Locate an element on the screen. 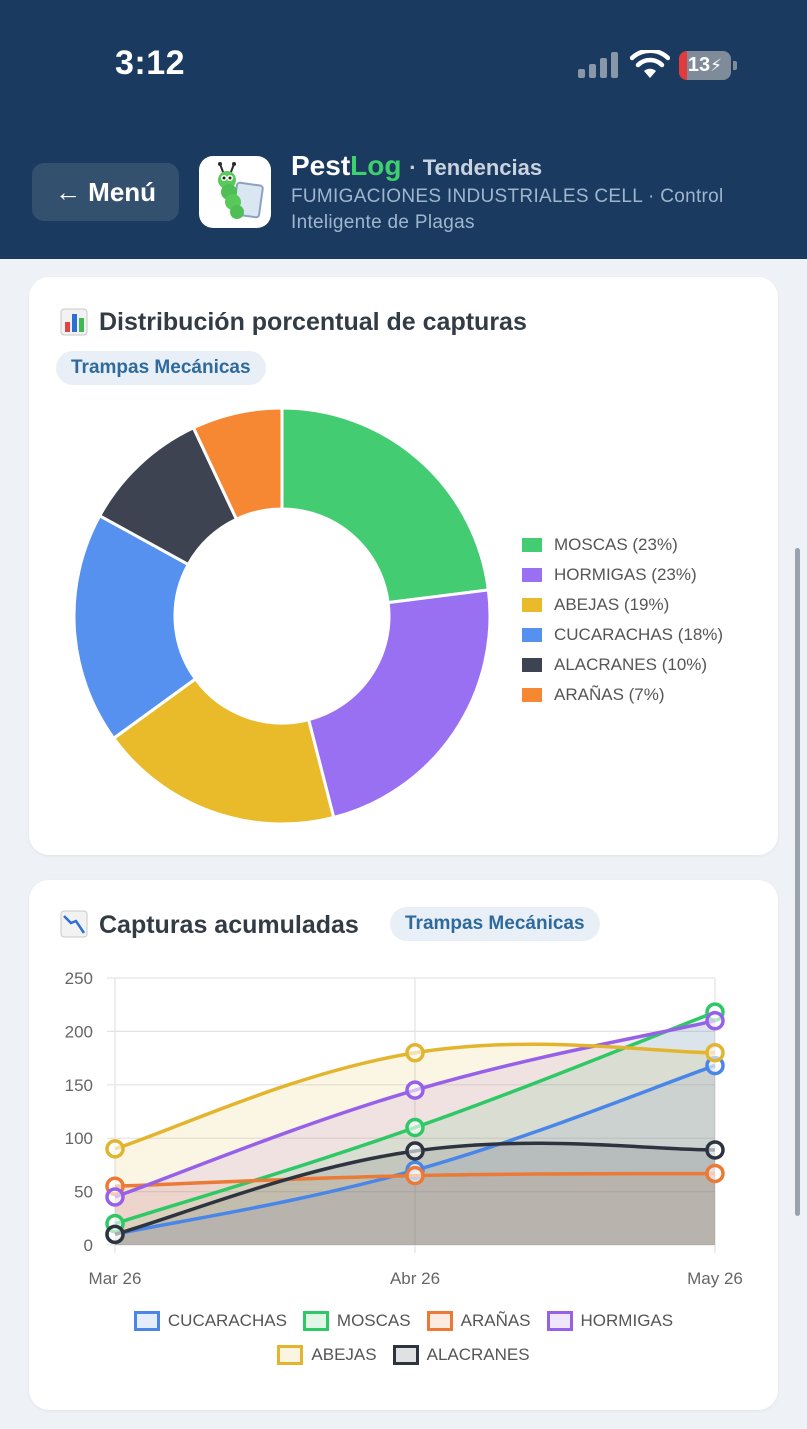 This screenshot has height=1429, width=807. app-title: PestLog · Tendencias is located at coordinates (416, 166).